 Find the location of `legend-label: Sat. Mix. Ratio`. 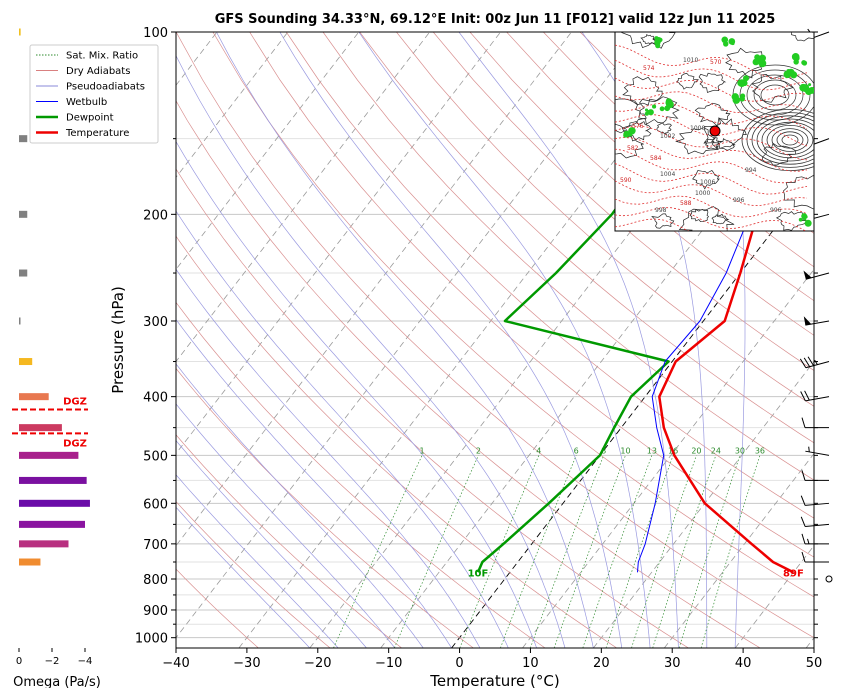

legend-label: Sat. Mix. Ratio is located at coordinates (102, 56).